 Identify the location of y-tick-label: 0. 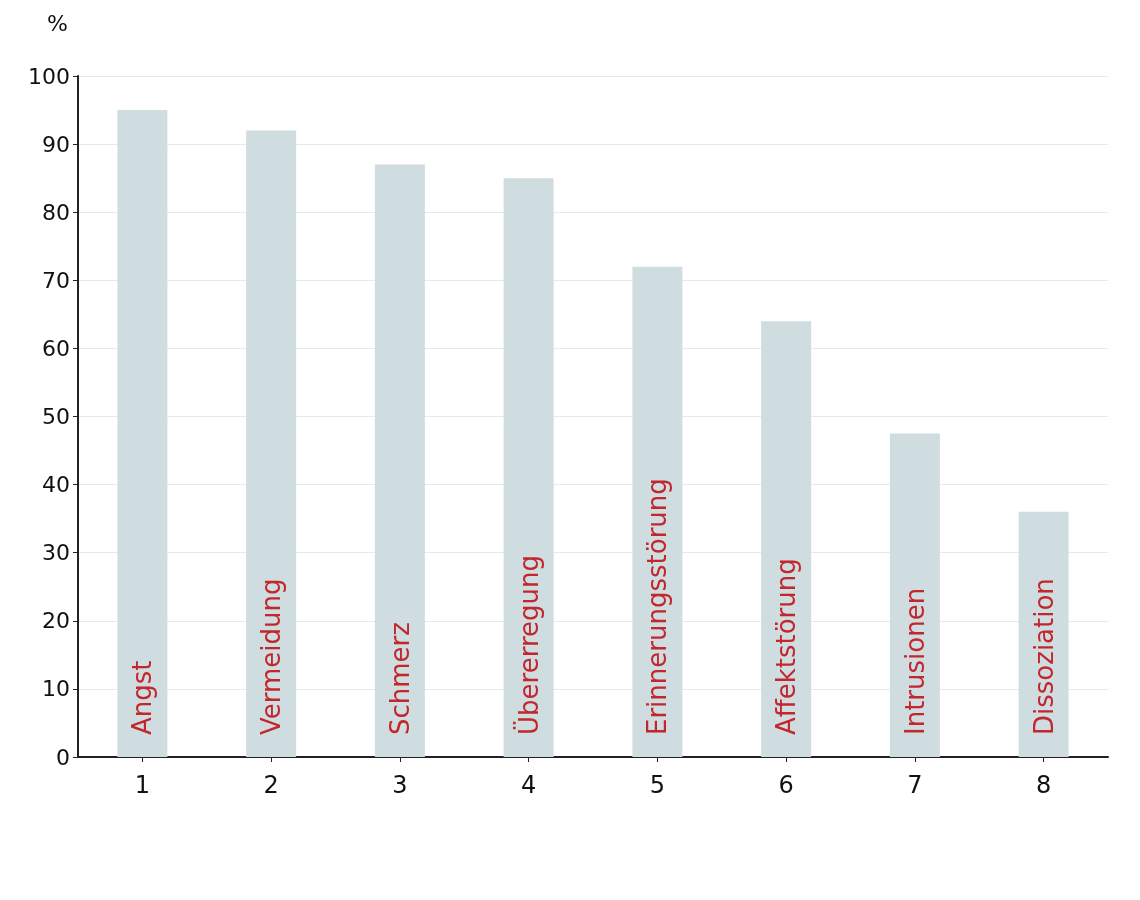
(63, 757).